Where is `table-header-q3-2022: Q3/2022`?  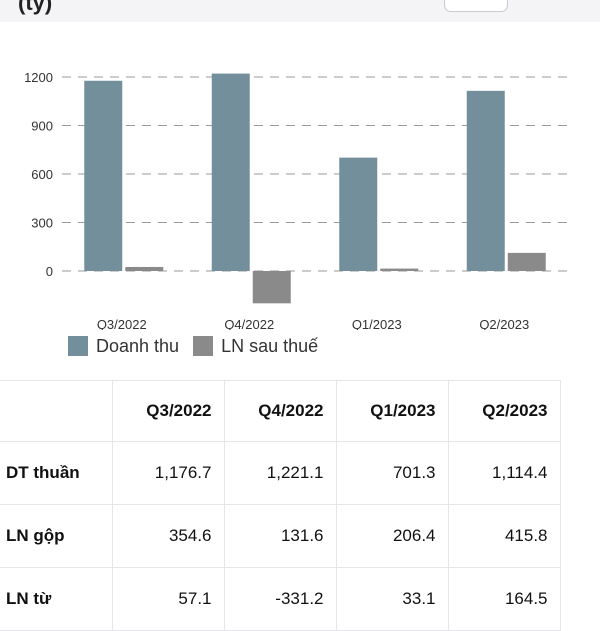 table-header-q3-2022: Q3/2022 is located at coordinates (168, 411).